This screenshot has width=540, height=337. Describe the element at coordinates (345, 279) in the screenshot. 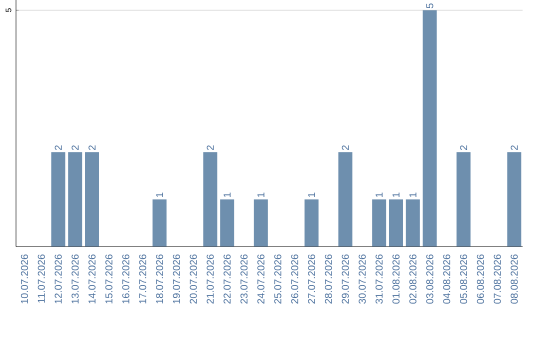

I see `x-tick-label: 29.07.2026` at that location.